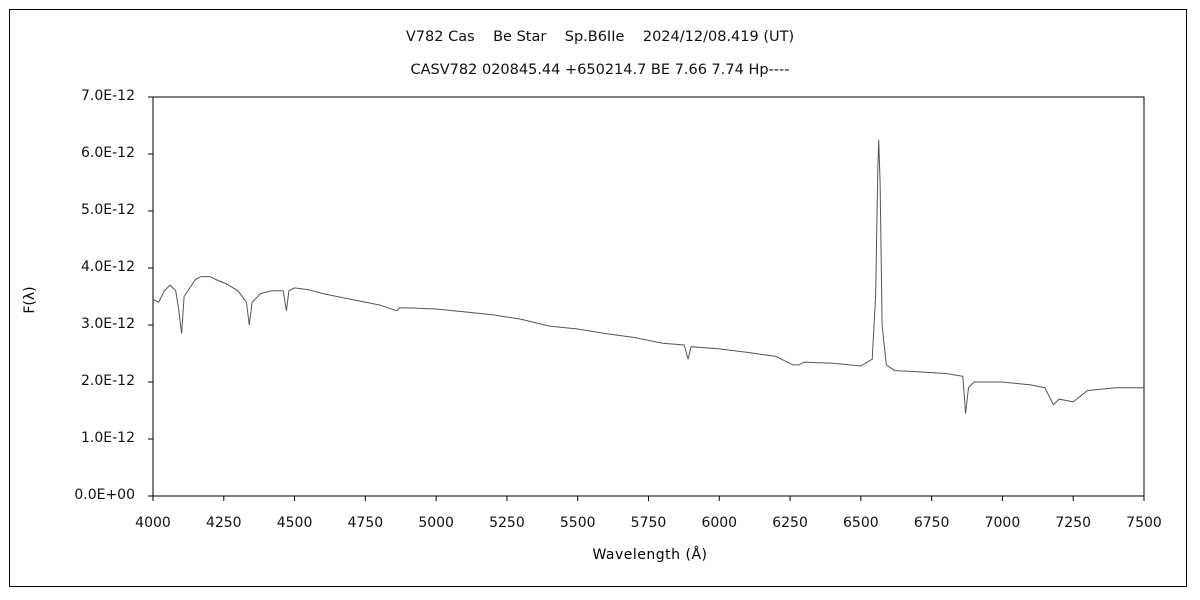 The height and width of the screenshot is (600, 1200). I want to click on x-tick-label: 4250, so click(223, 523).